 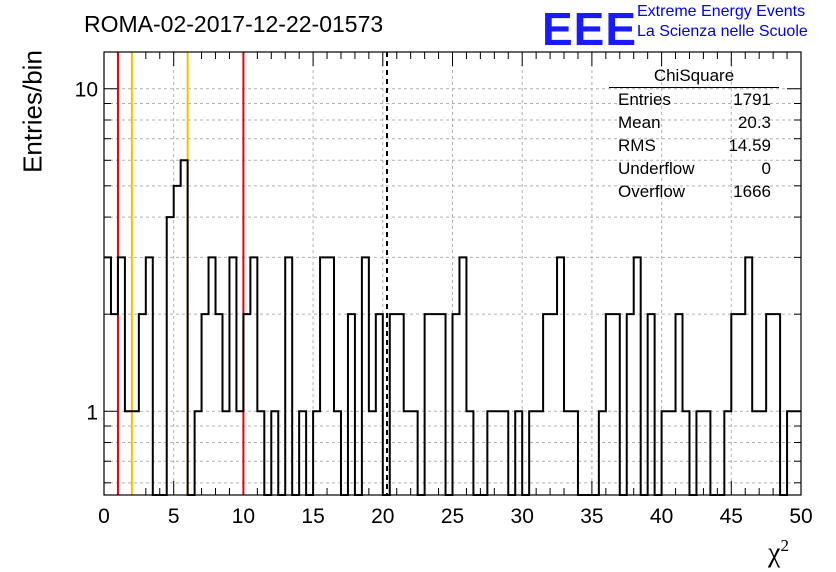 I want to click on x-axis-label: χ2, so click(x=778, y=552).